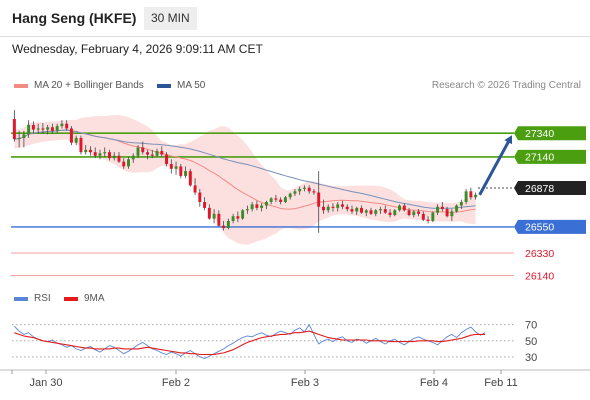 The width and height of the screenshot is (590, 400). Describe the element at coordinates (94, 298) in the screenshot. I see `legend-9ma-label: 9MA` at that location.